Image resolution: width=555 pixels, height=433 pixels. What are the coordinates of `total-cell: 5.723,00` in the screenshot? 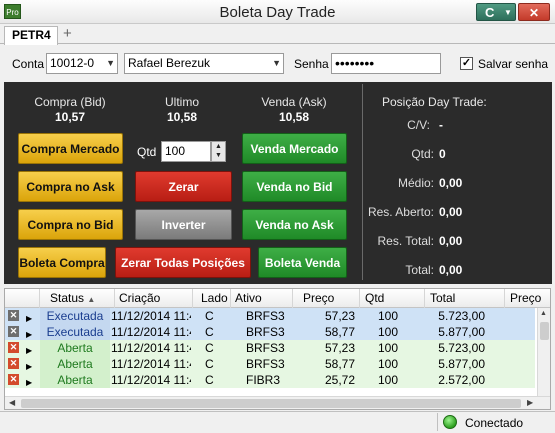 It's located at (461, 316).